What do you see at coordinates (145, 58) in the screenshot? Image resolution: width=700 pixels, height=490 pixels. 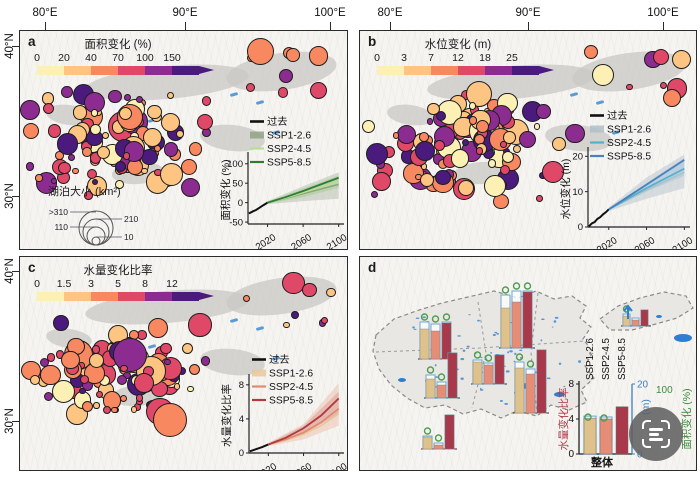 I see `colorbar-tick: 100` at bounding box center [145, 58].